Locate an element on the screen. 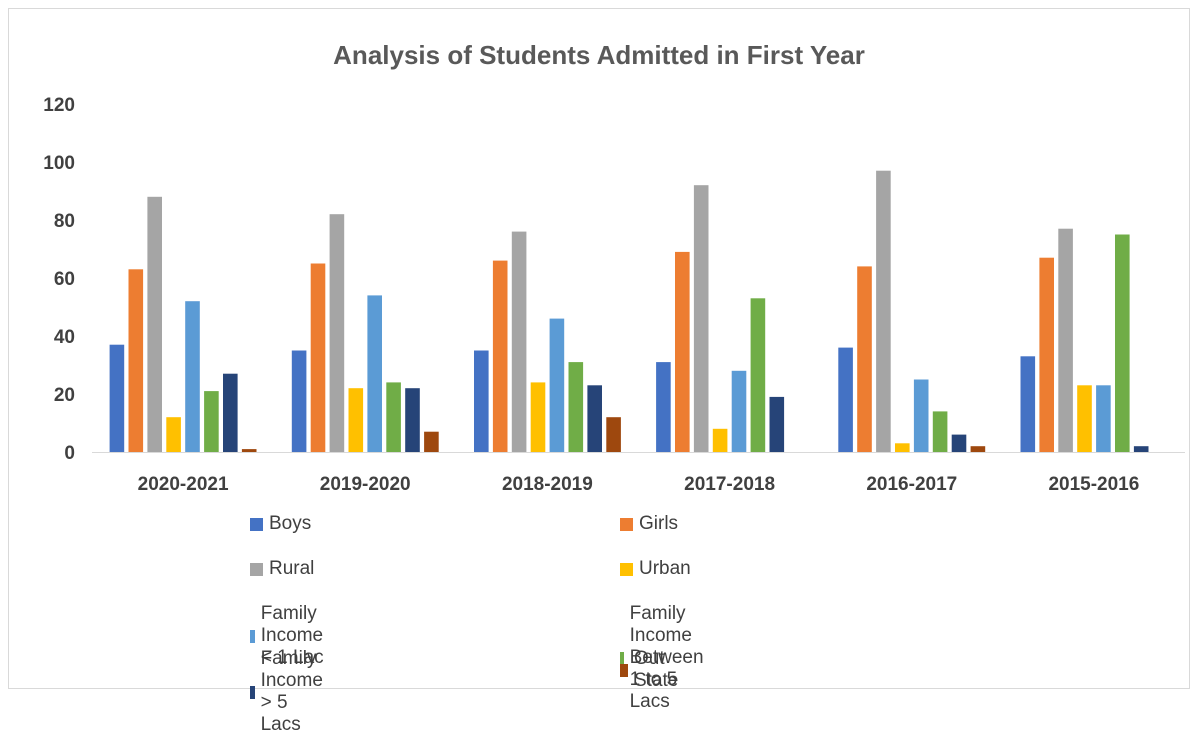  legend-item: Girls is located at coordinates (649, 524).